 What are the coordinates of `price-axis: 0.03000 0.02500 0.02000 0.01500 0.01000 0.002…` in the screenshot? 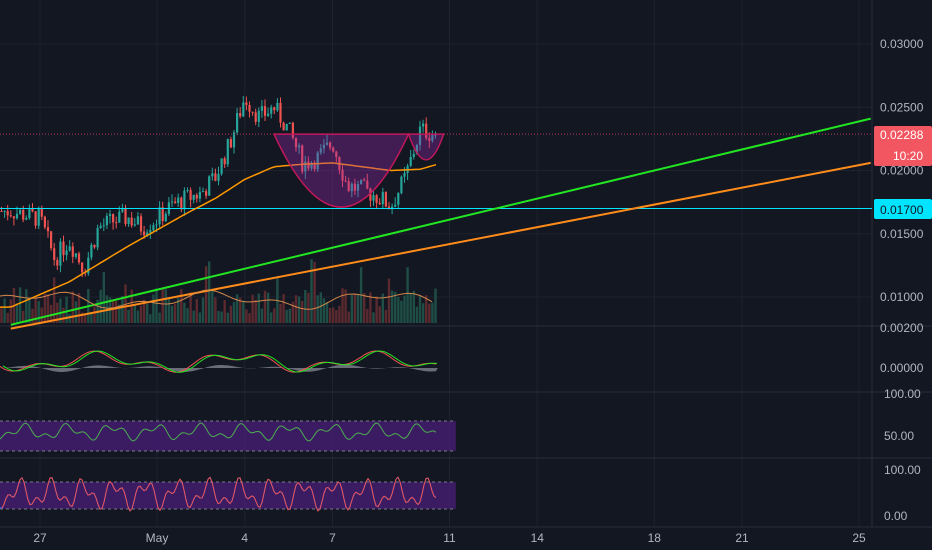 It's located at (902, 280).